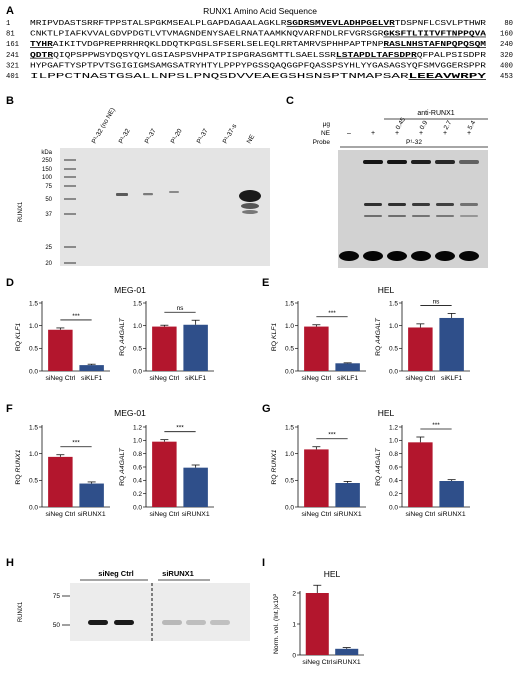 Image resolution: width=520 pixels, height=676 pixels. What do you see at coordinates (57, 625) in the screenshot?
I see `ladder-label: 50` at bounding box center [57, 625].